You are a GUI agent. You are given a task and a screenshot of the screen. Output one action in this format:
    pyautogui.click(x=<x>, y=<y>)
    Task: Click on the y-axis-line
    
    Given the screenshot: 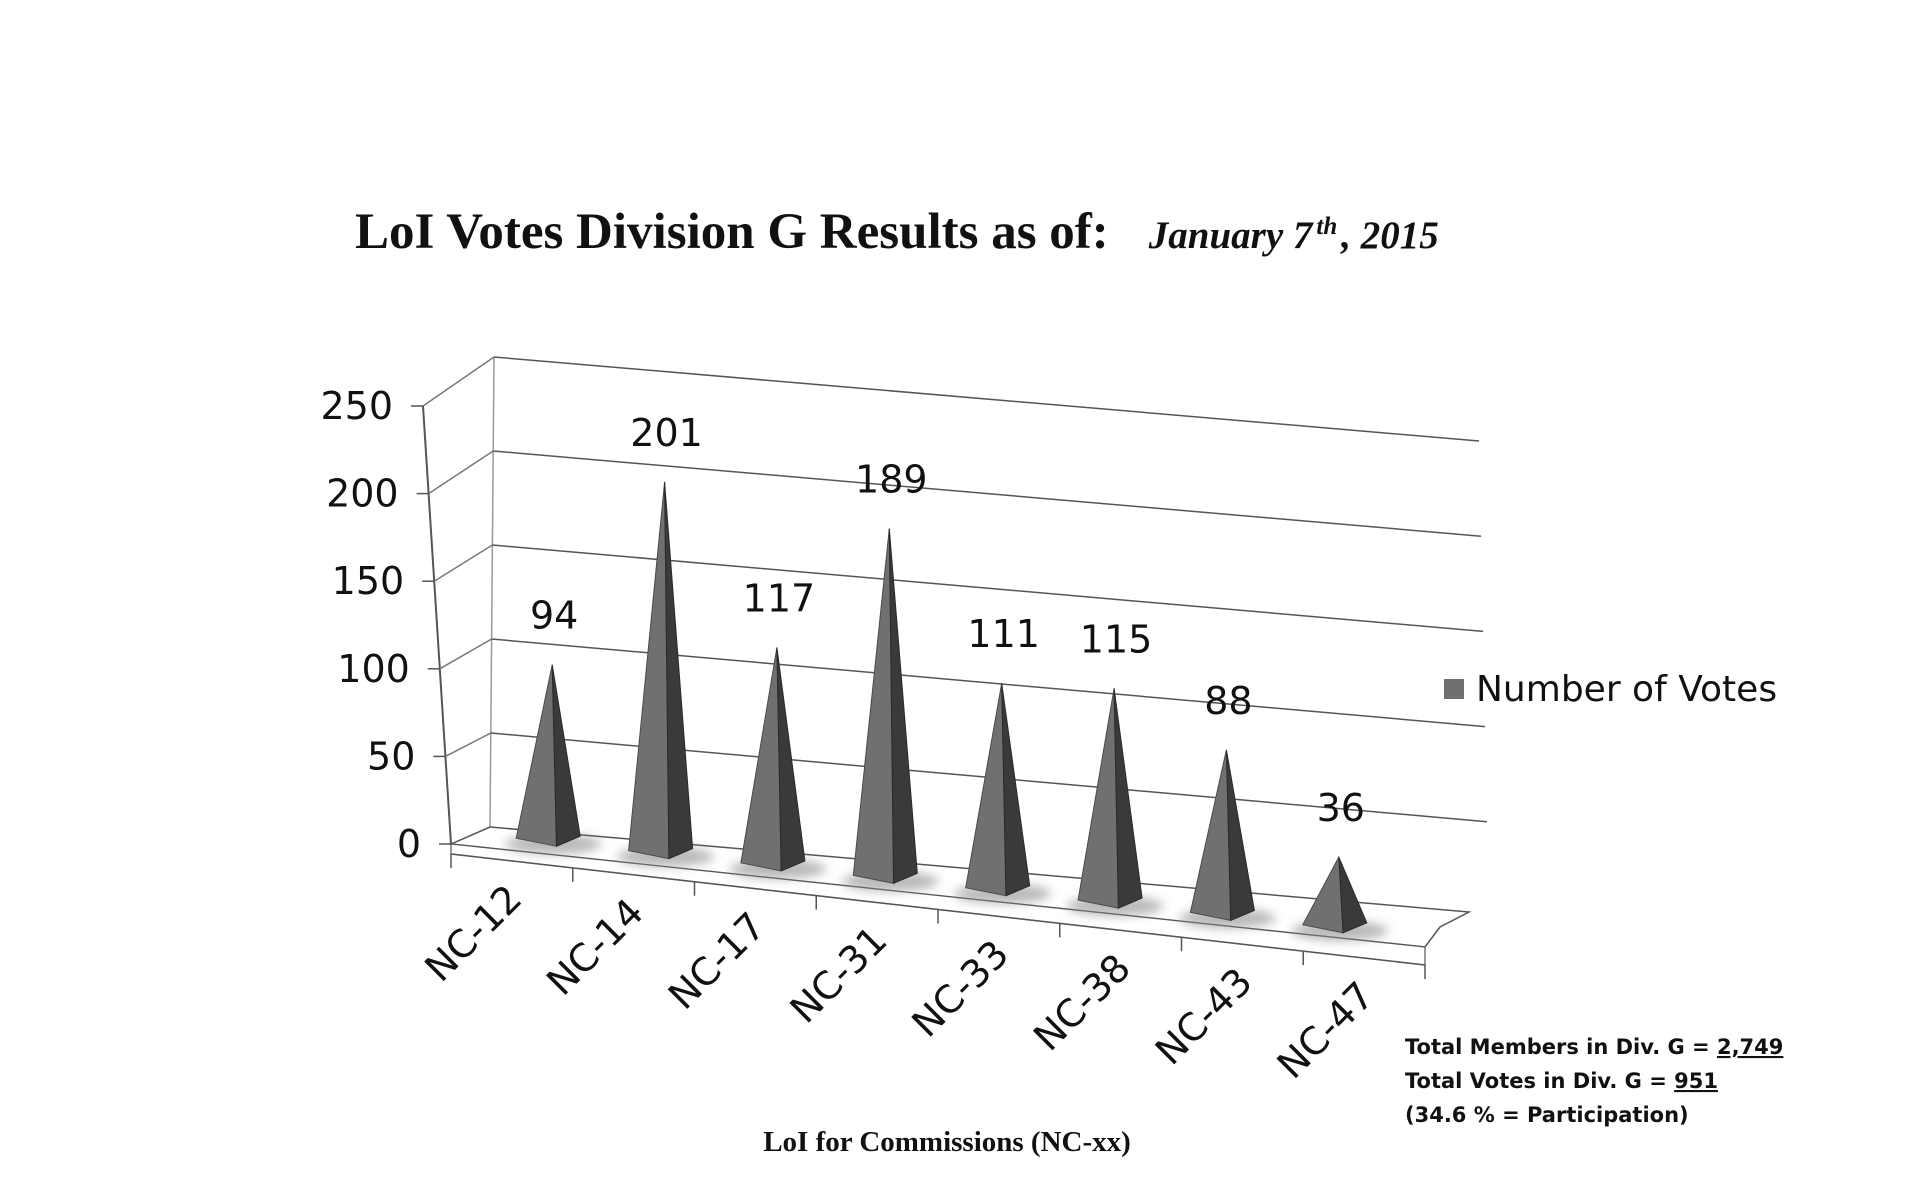 What is the action you would take?
    pyautogui.click(x=437, y=625)
    